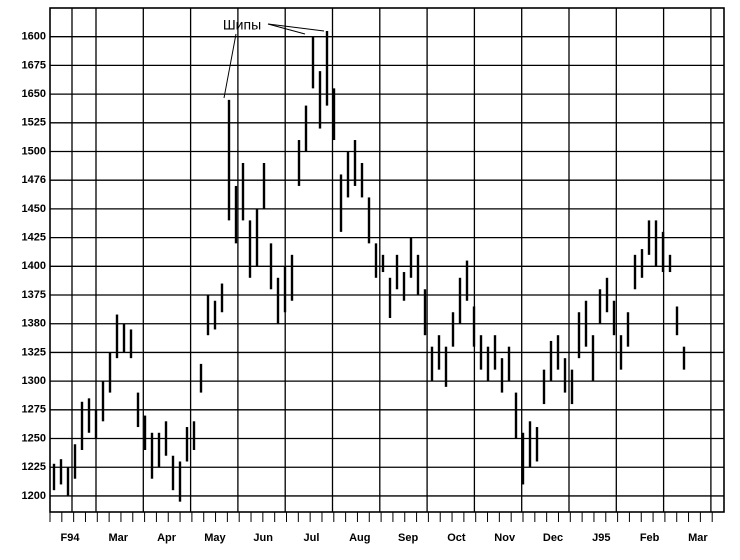 The height and width of the screenshot is (560, 740). I want to click on y-tick-label: 1425, so click(34, 238).